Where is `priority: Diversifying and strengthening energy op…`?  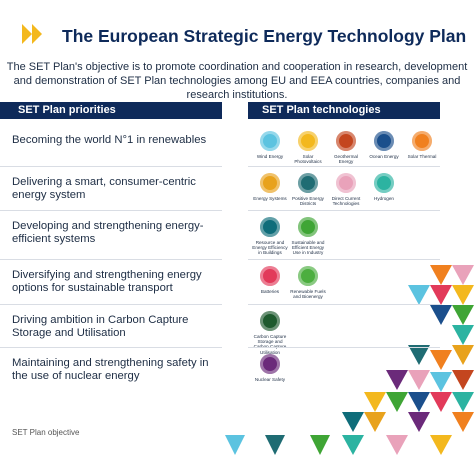 priority: Diversifying and strengthening energy op… is located at coordinates (107, 281).